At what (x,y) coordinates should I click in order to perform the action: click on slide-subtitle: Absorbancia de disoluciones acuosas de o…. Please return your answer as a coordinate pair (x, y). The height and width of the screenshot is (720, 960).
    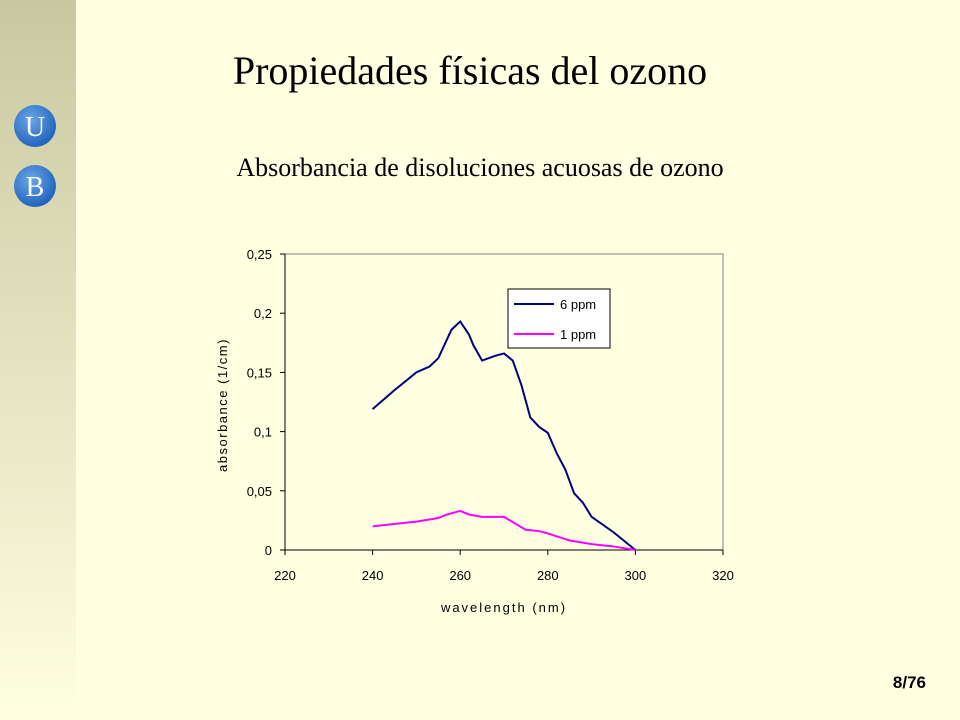
    Looking at the image, I should click on (479, 167).